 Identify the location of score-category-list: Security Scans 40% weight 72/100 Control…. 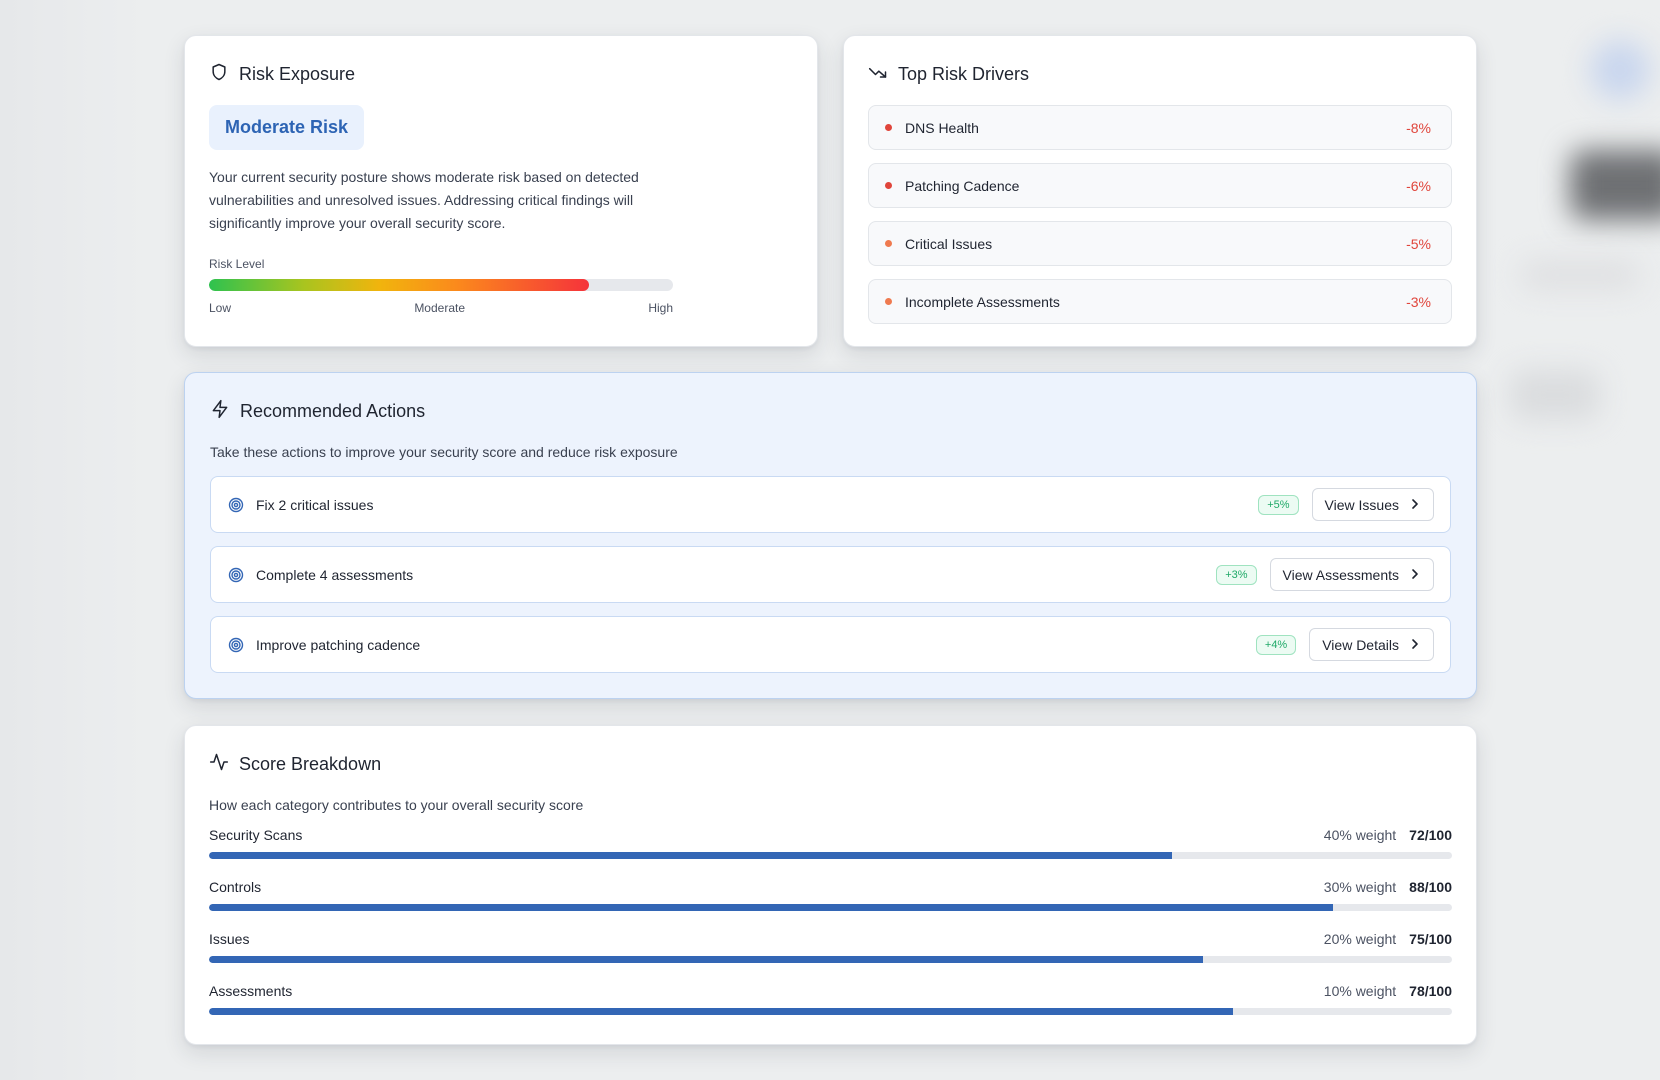
(830, 921).